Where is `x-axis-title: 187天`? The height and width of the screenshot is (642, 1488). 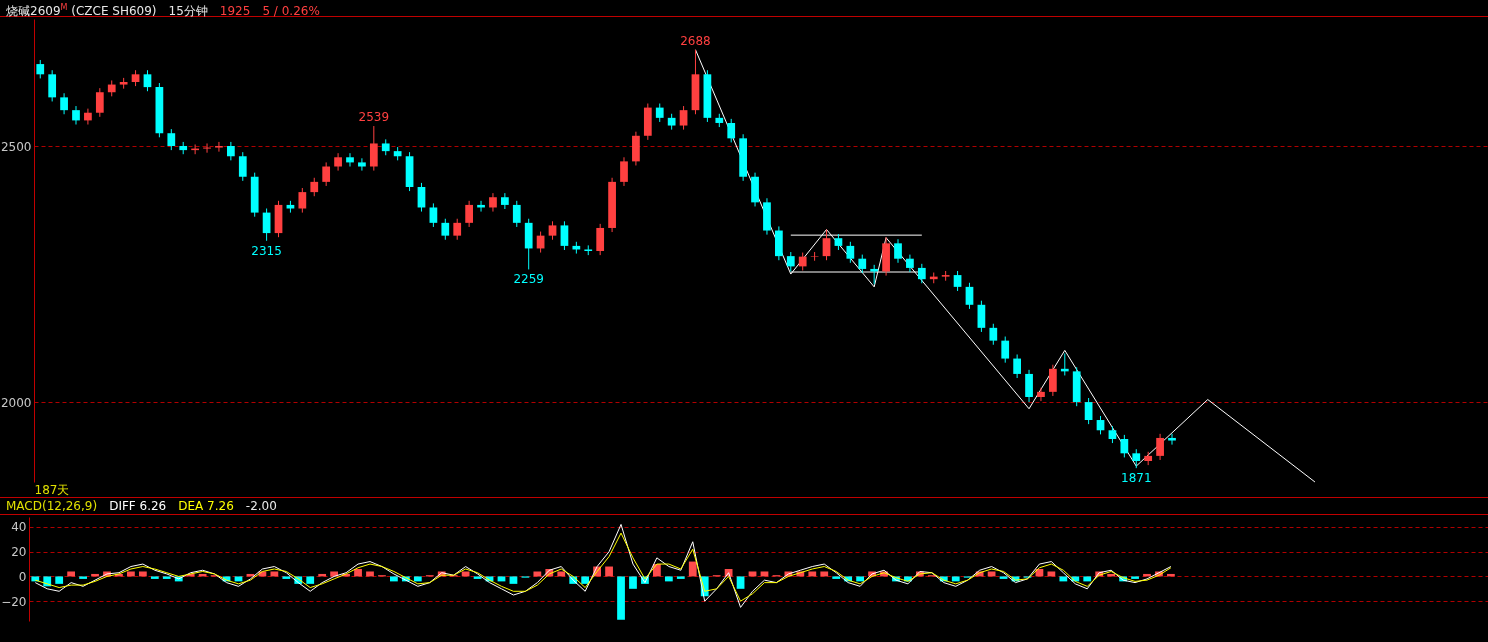
x-axis-title: 187天 is located at coordinates (52, 489).